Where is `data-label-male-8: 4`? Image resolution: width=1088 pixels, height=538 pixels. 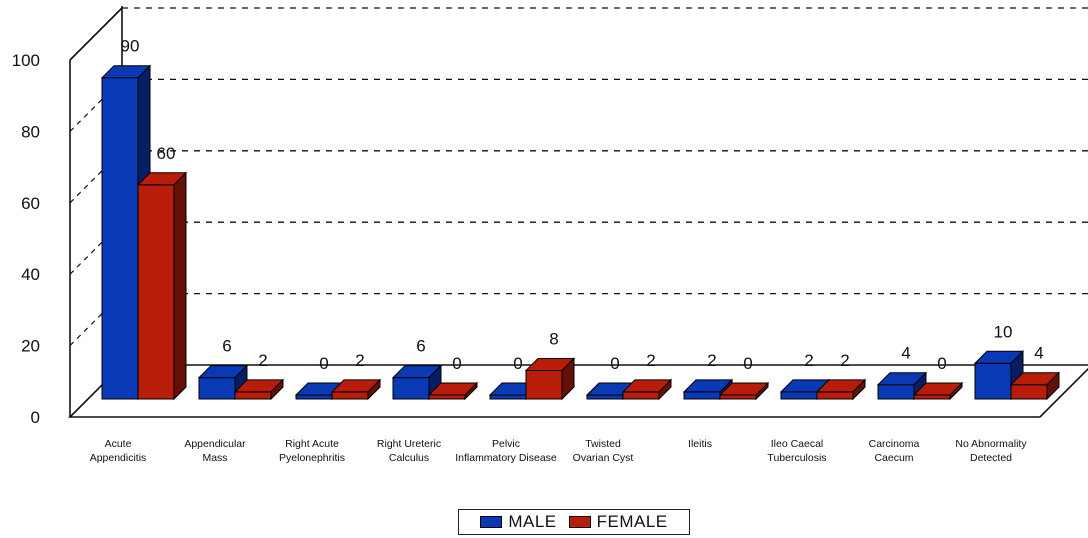
data-label-male-8: 4 is located at coordinates (905, 353).